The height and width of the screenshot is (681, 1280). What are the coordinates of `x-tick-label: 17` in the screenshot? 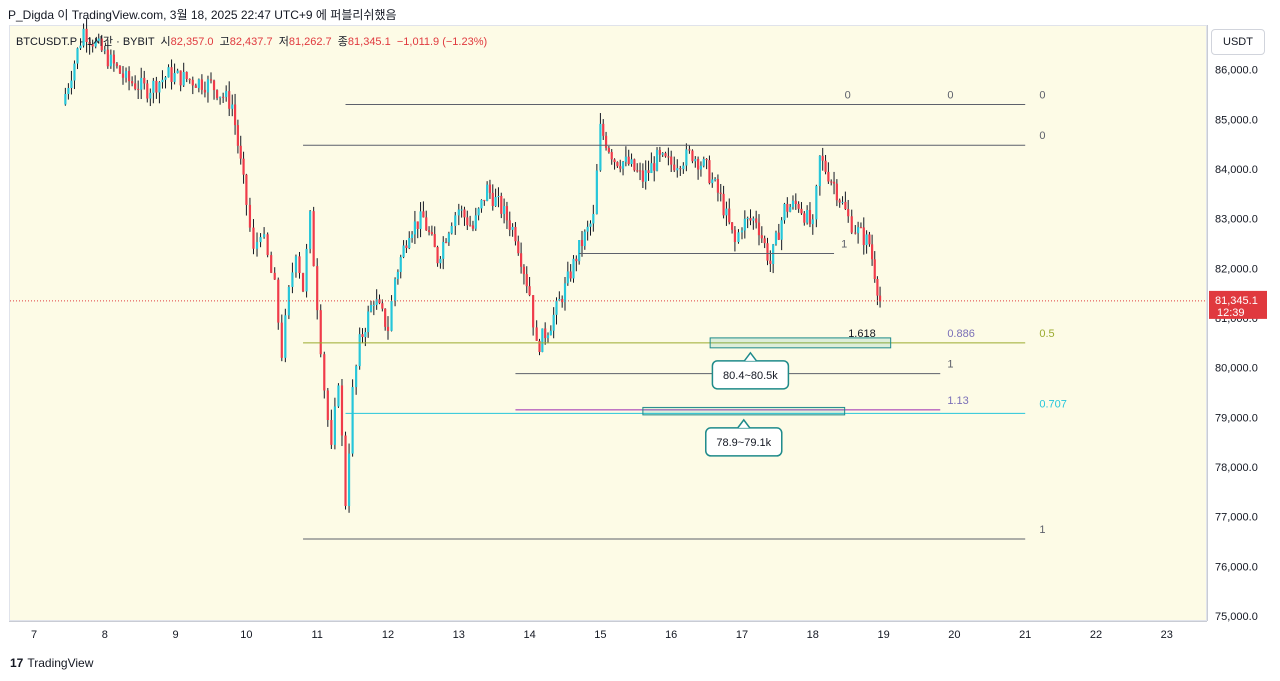 It's located at (742, 635).